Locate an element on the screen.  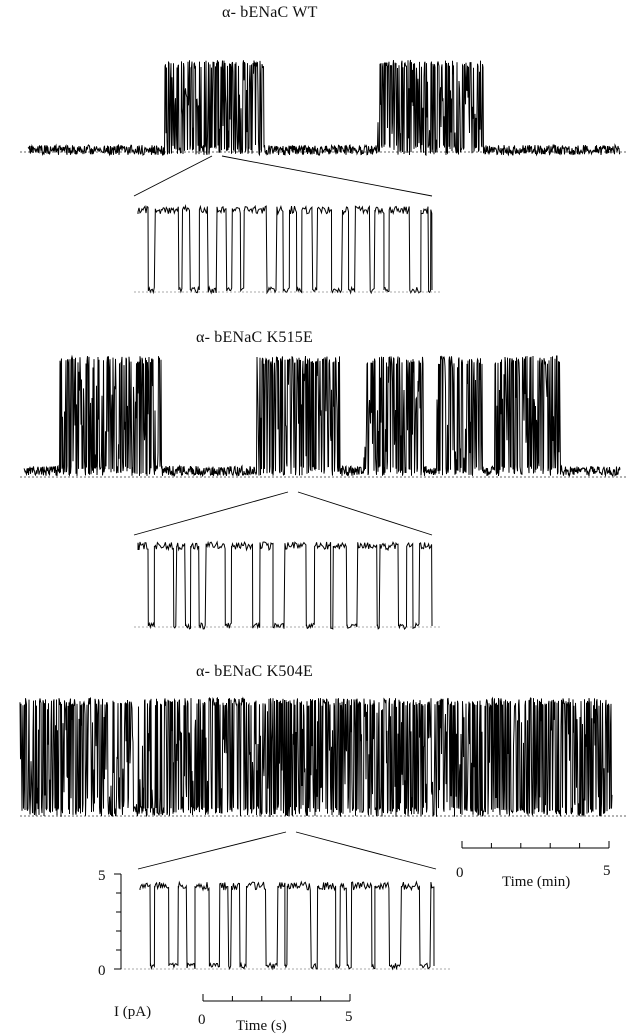
k504e-fast-trace is located at coordinates (285, 925).